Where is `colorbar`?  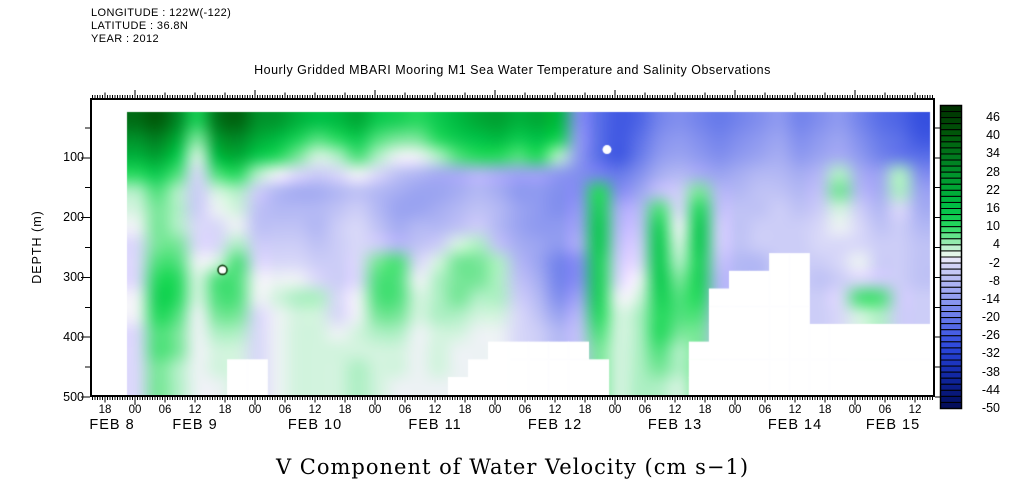 colorbar is located at coordinates (951, 257).